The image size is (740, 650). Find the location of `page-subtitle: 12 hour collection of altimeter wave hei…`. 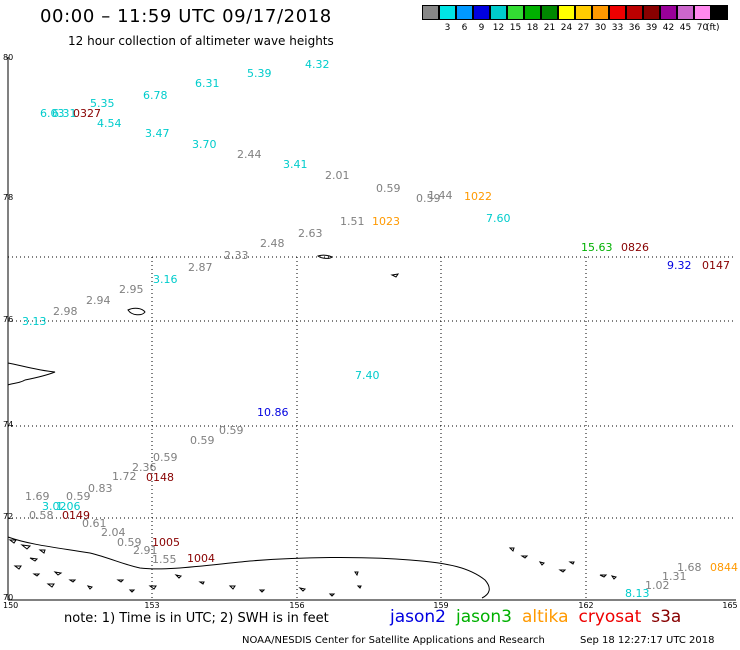

page-subtitle: 12 hour collection of altimeter wave hei… is located at coordinates (201, 41).